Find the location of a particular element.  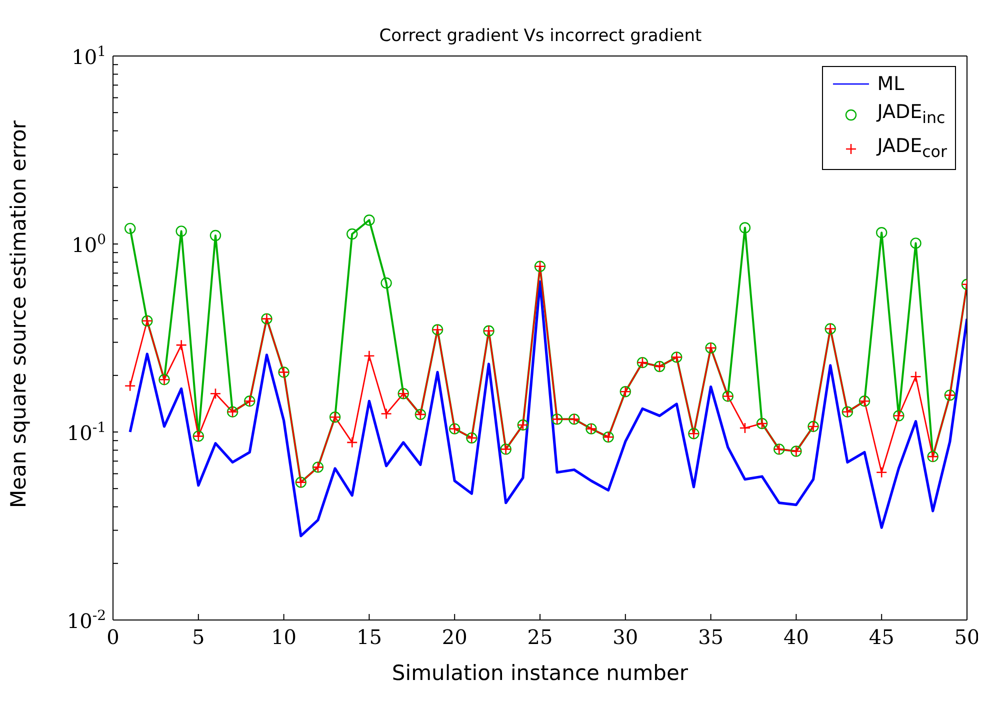

x-tick-label: 30 is located at coordinates (625, 637).